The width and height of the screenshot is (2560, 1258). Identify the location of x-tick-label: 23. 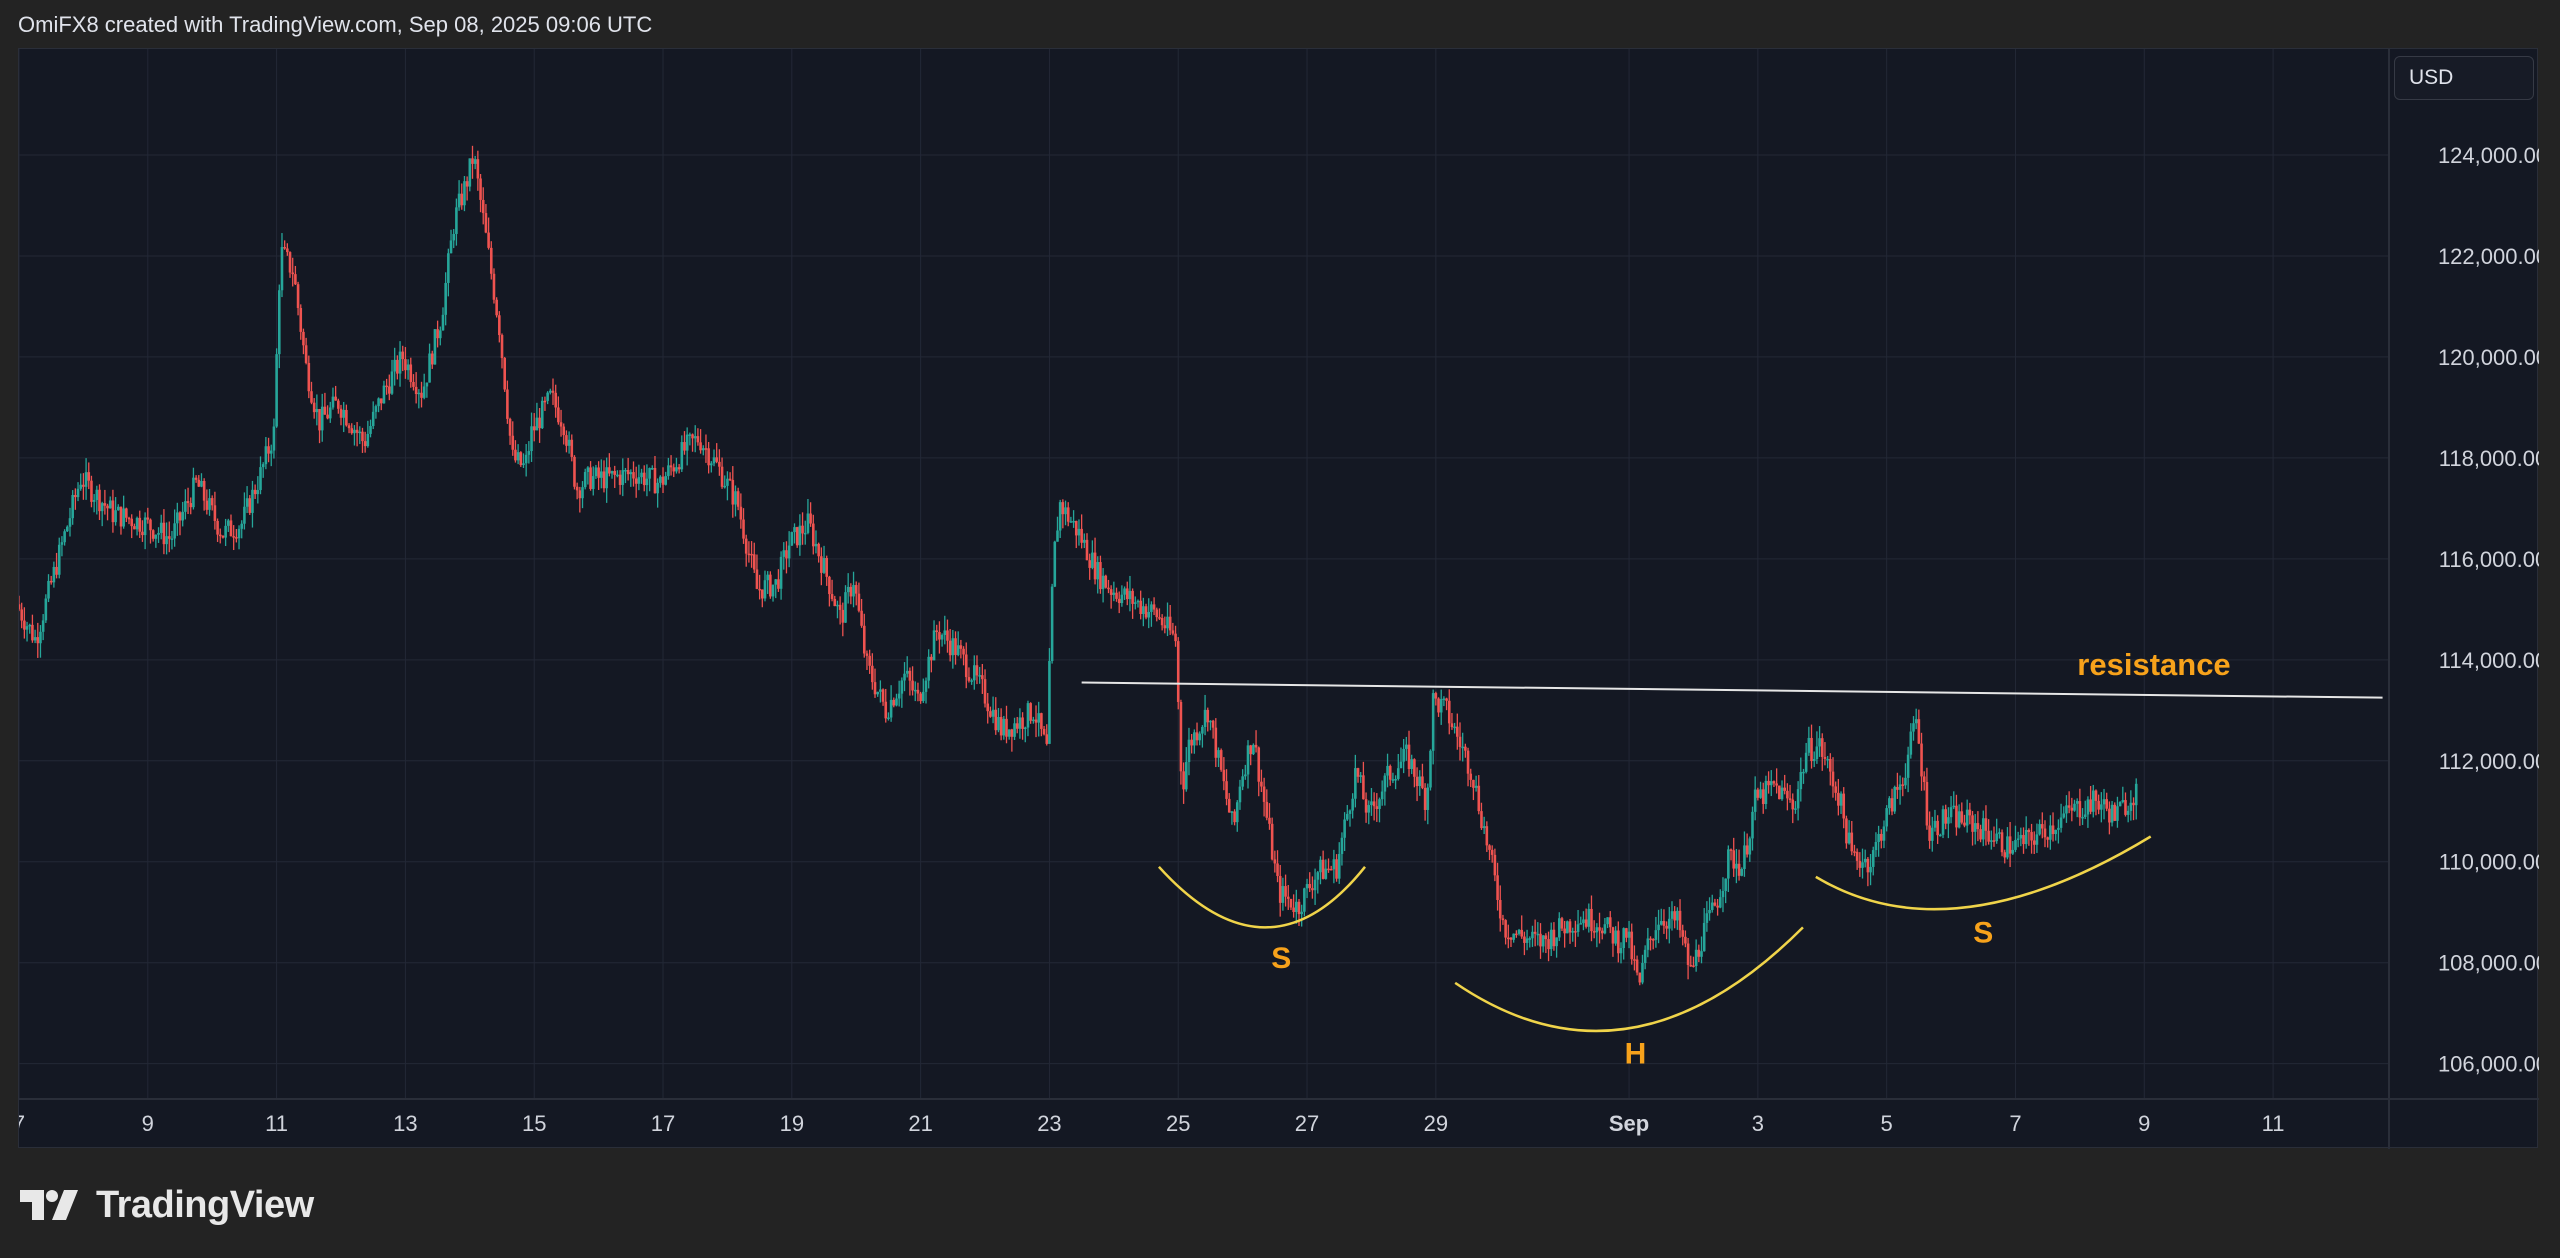
(1049, 1123).